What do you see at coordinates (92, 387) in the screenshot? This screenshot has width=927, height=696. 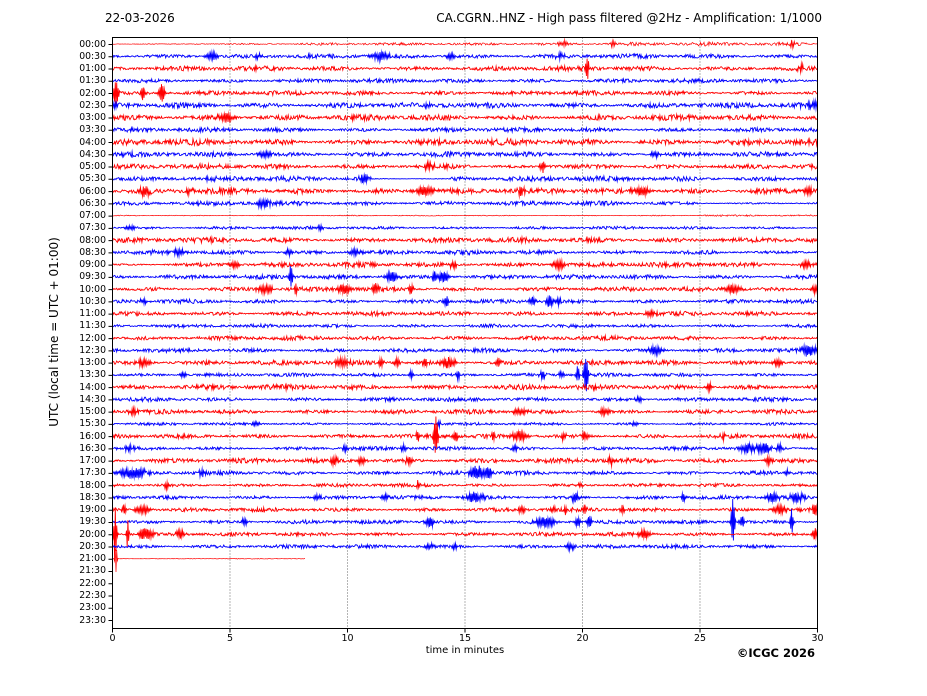 I see `y-tick-label: 14:00` at bounding box center [92, 387].